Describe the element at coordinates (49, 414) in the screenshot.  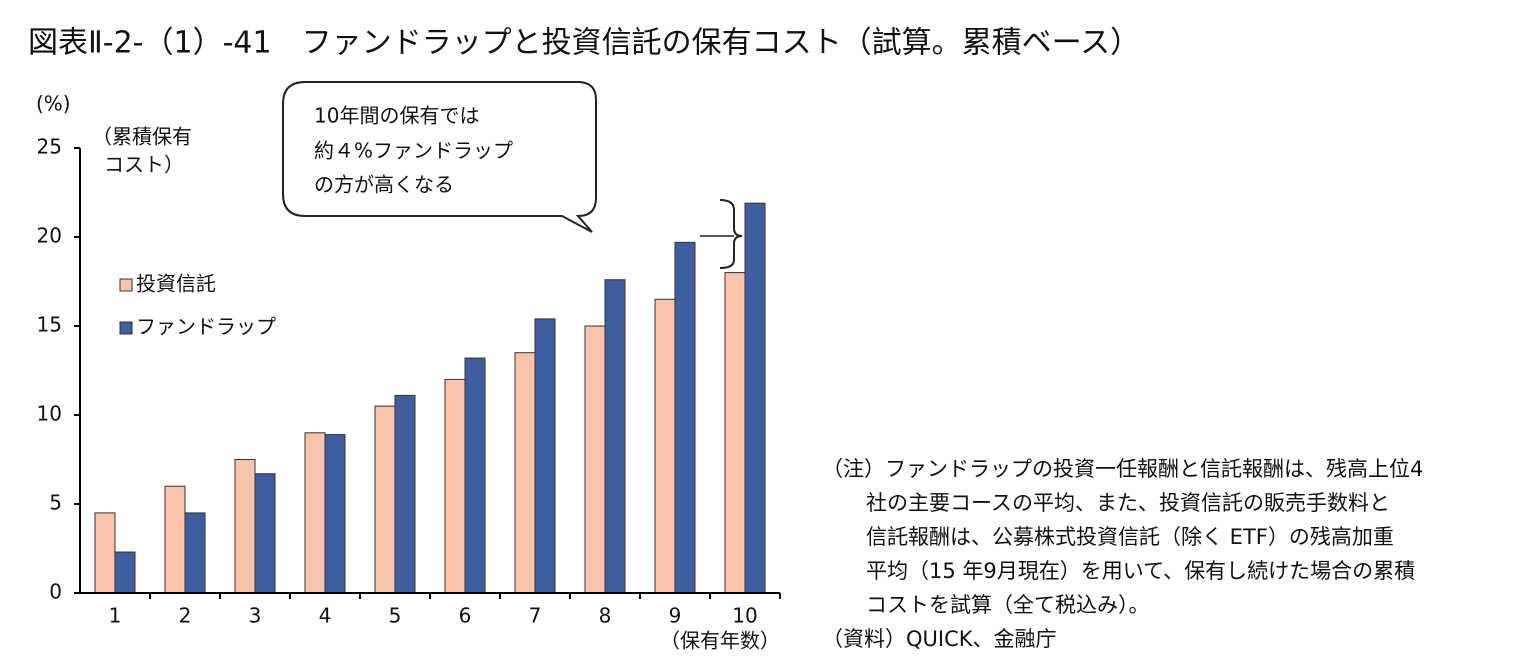
I see `y-tick-label: 10` at that location.